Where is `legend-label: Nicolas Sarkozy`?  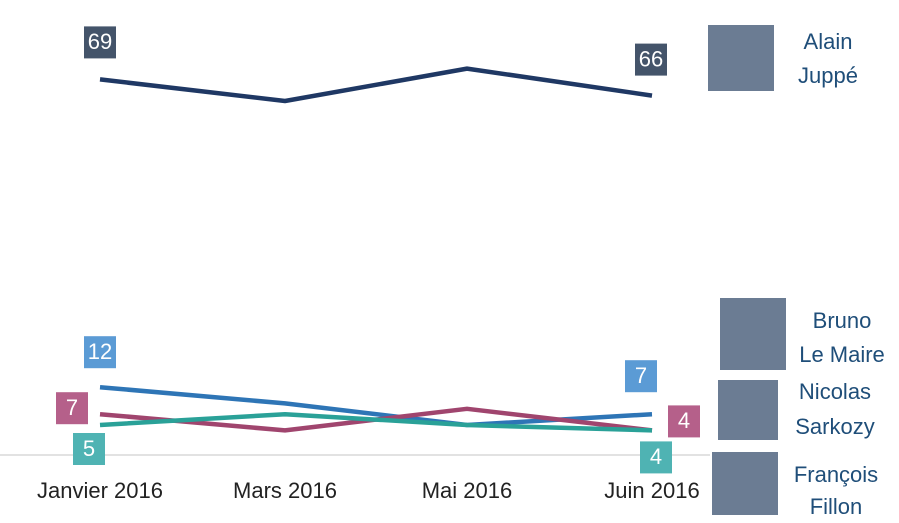
legend-label: Nicolas Sarkozy is located at coordinates (834, 409).